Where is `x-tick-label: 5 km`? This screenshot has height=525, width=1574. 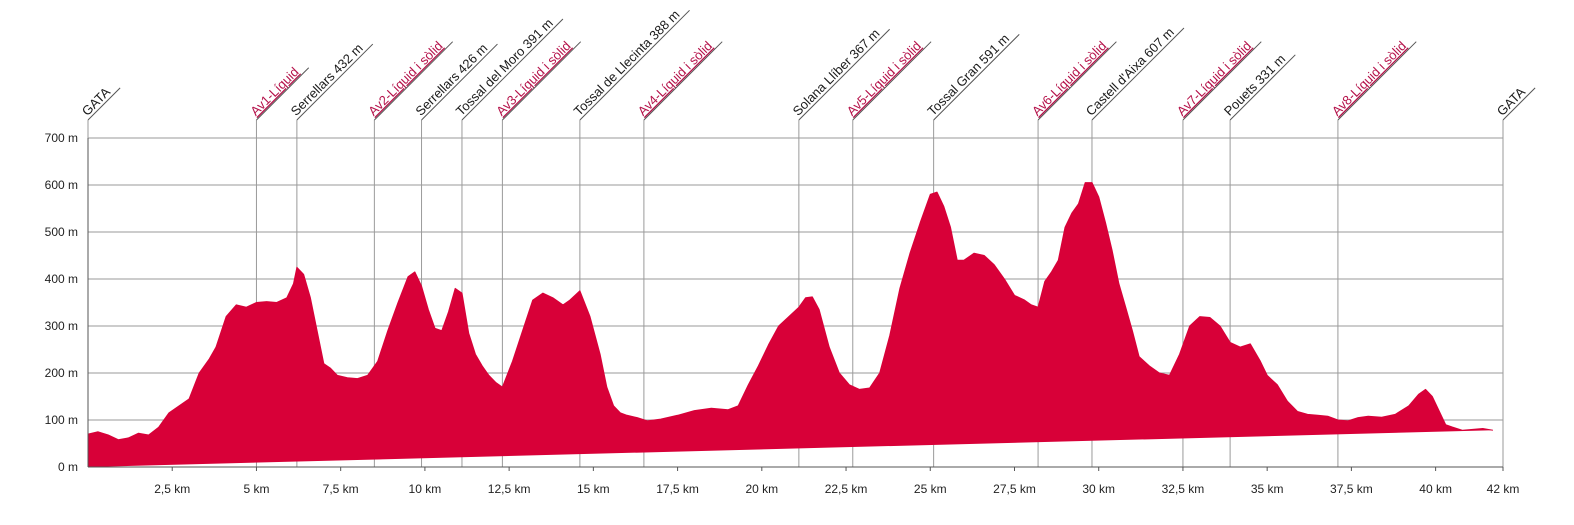 x-tick-label: 5 km is located at coordinates (256, 489).